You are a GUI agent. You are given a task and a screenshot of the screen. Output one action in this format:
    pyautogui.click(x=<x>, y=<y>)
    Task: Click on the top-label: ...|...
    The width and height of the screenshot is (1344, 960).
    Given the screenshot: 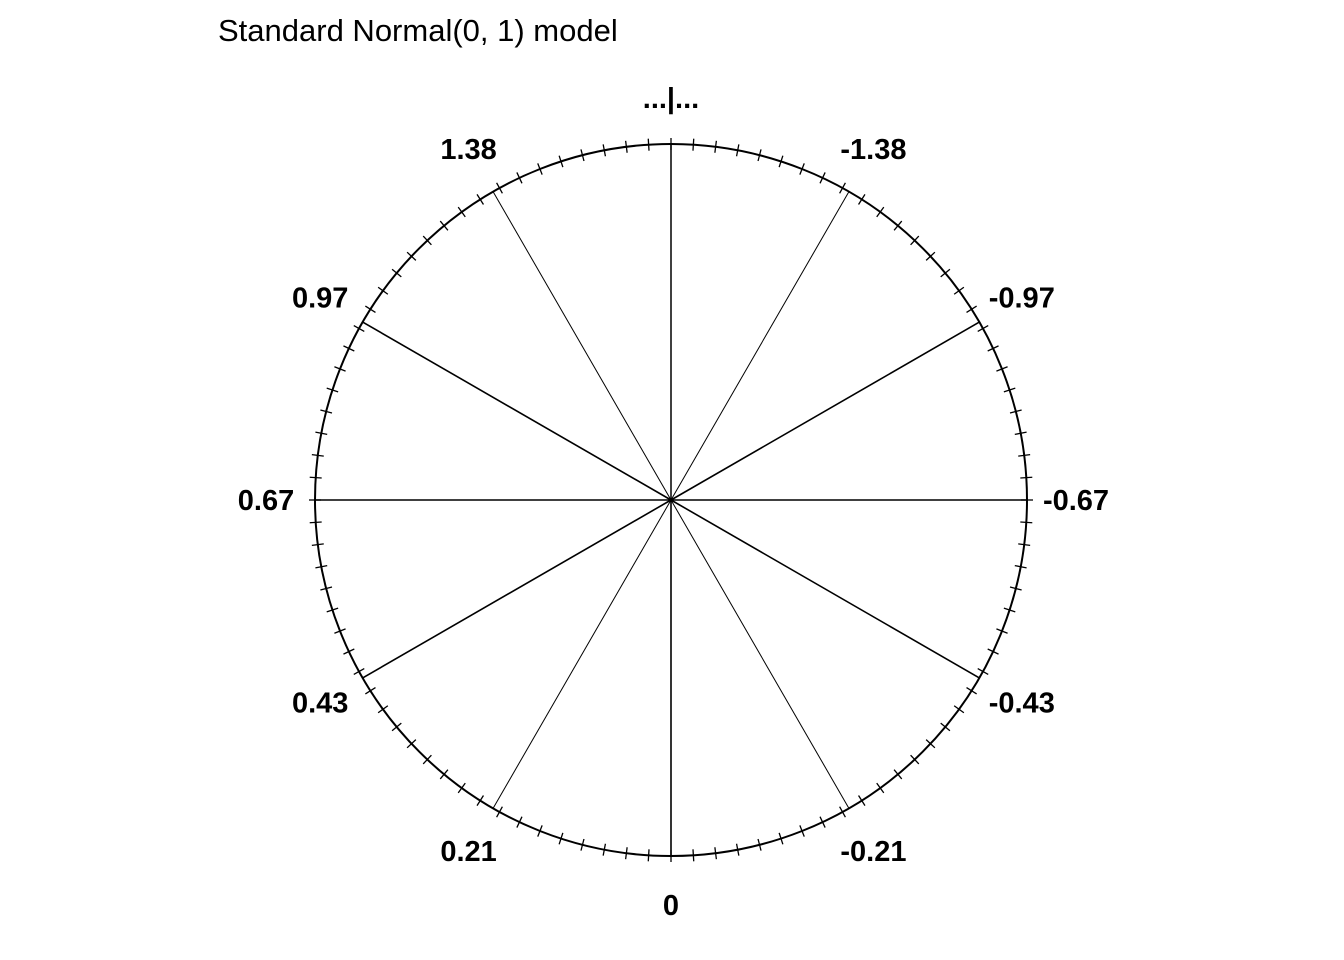 What is the action you would take?
    pyautogui.click(x=671, y=99)
    